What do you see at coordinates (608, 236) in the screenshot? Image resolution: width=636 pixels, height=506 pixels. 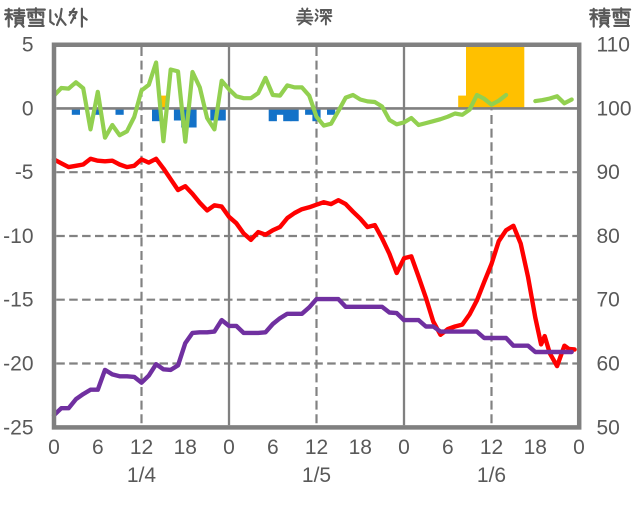 I see `svg-text: 80` at bounding box center [608, 236].